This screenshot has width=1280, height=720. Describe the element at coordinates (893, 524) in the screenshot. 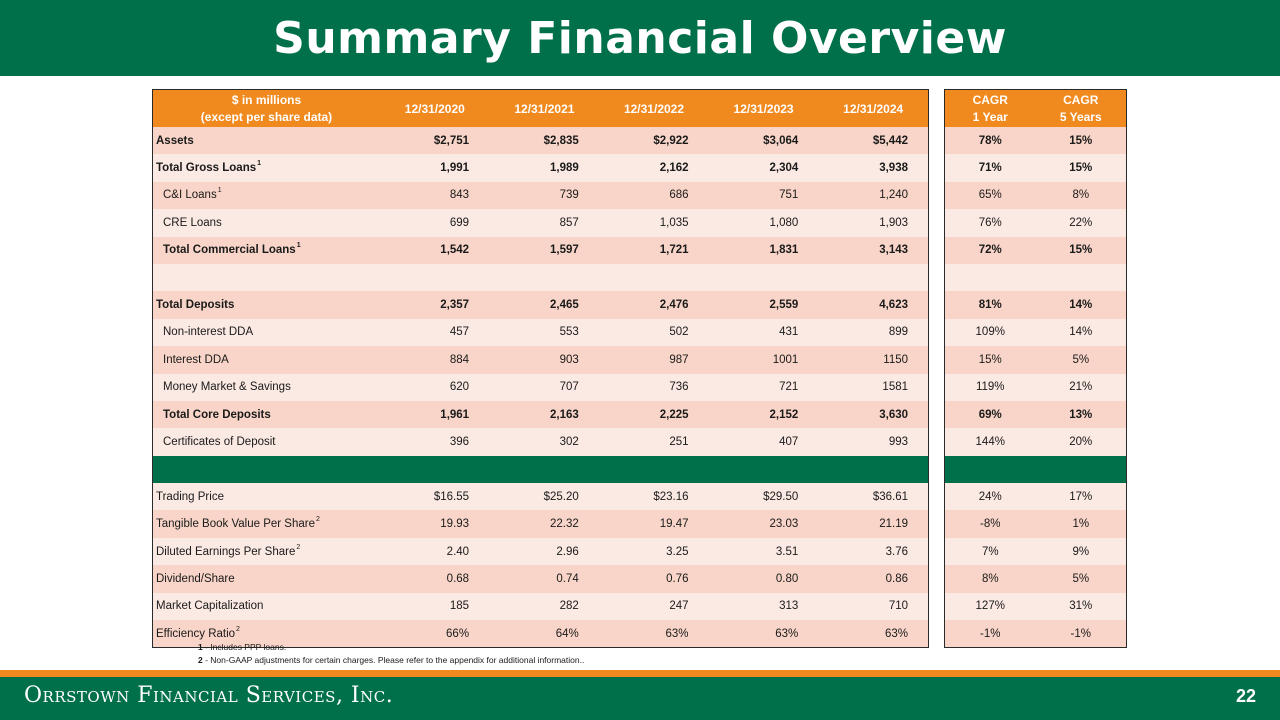

I see `table-cell: 21.19` at that location.